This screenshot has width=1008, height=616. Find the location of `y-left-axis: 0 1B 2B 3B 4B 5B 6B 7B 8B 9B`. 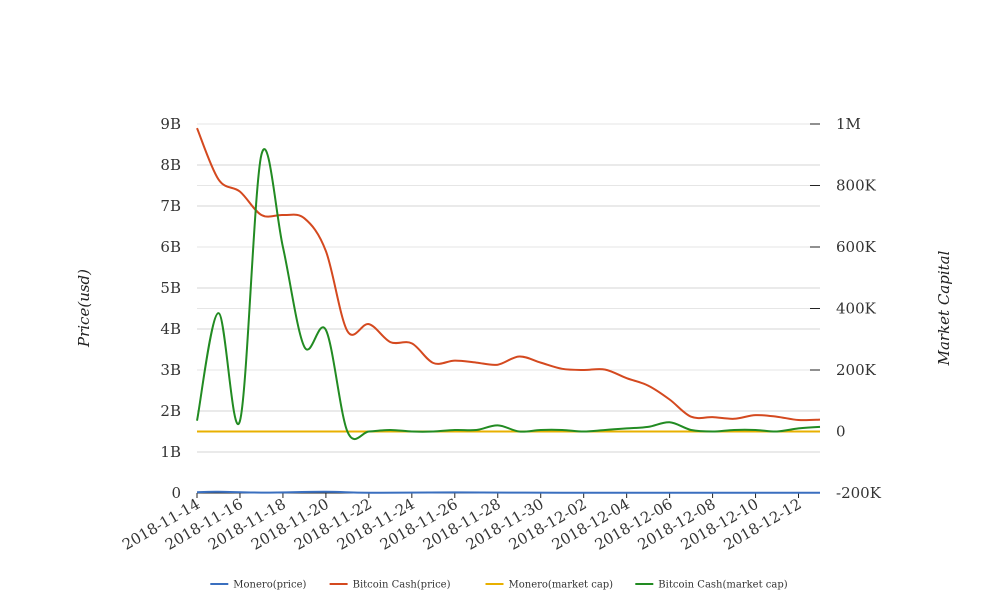

y-left-axis: 0 1B 2B 3B 4B 5B 6B 7B 8B 9B is located at coordinates (170, 308).